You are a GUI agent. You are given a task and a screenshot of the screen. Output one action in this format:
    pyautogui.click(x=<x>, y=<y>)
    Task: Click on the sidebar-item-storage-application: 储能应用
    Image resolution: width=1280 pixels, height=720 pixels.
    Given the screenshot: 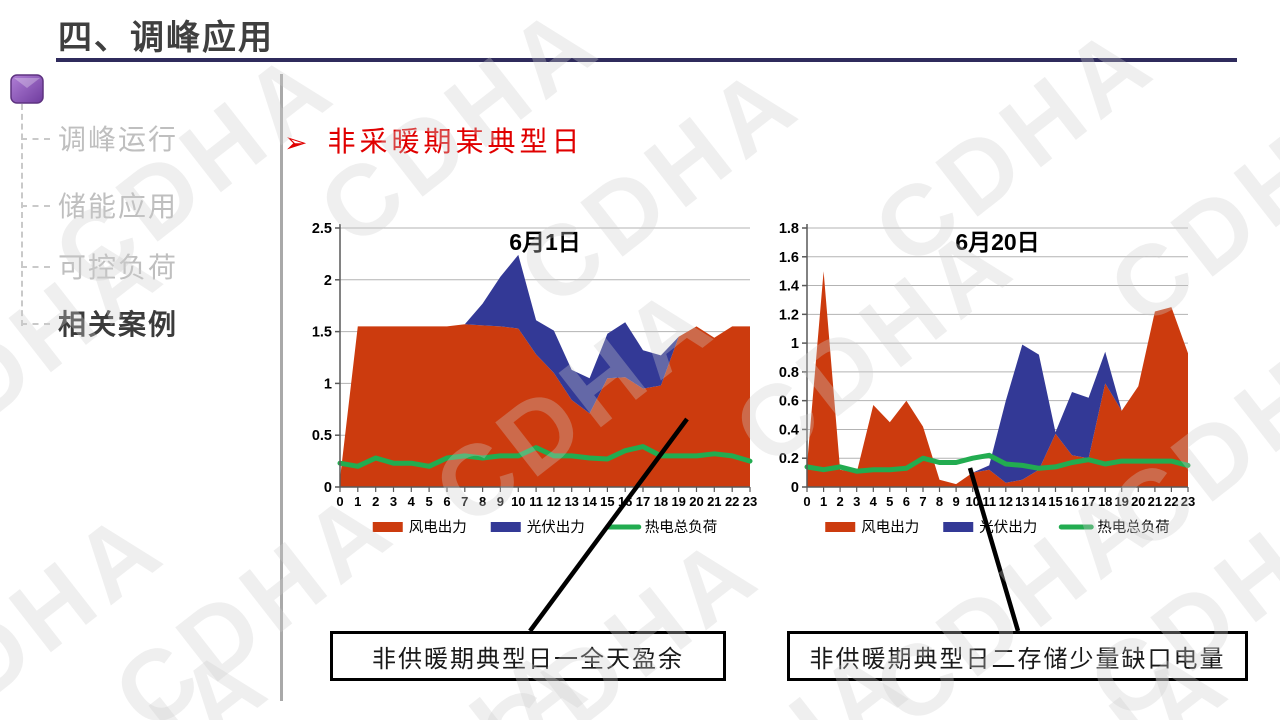 What is the action you would take?
    pyautogui.click(x=118, y=206)
    